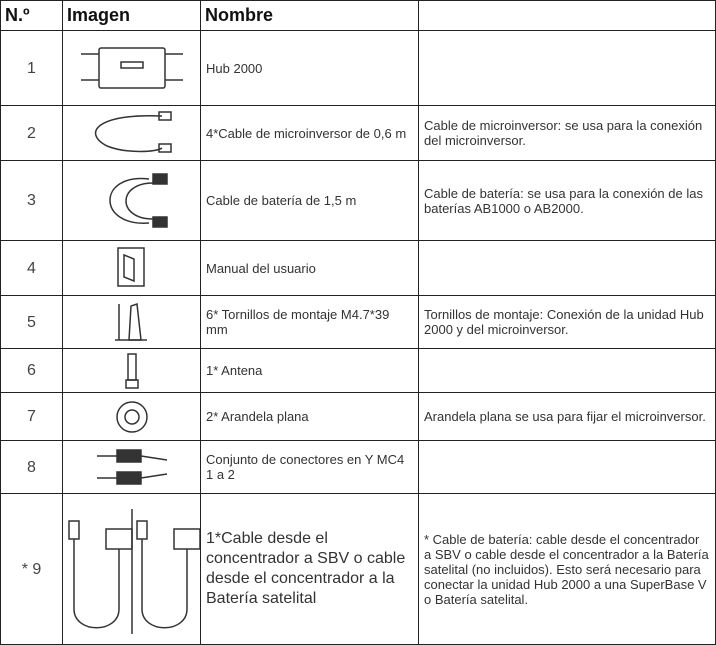 Image resolution: width=716 pixels, height=645 pixels. What do you see at coordinates (31, 322) in the screenshot?
I see `number: 5` at bounding box center [31, 322].